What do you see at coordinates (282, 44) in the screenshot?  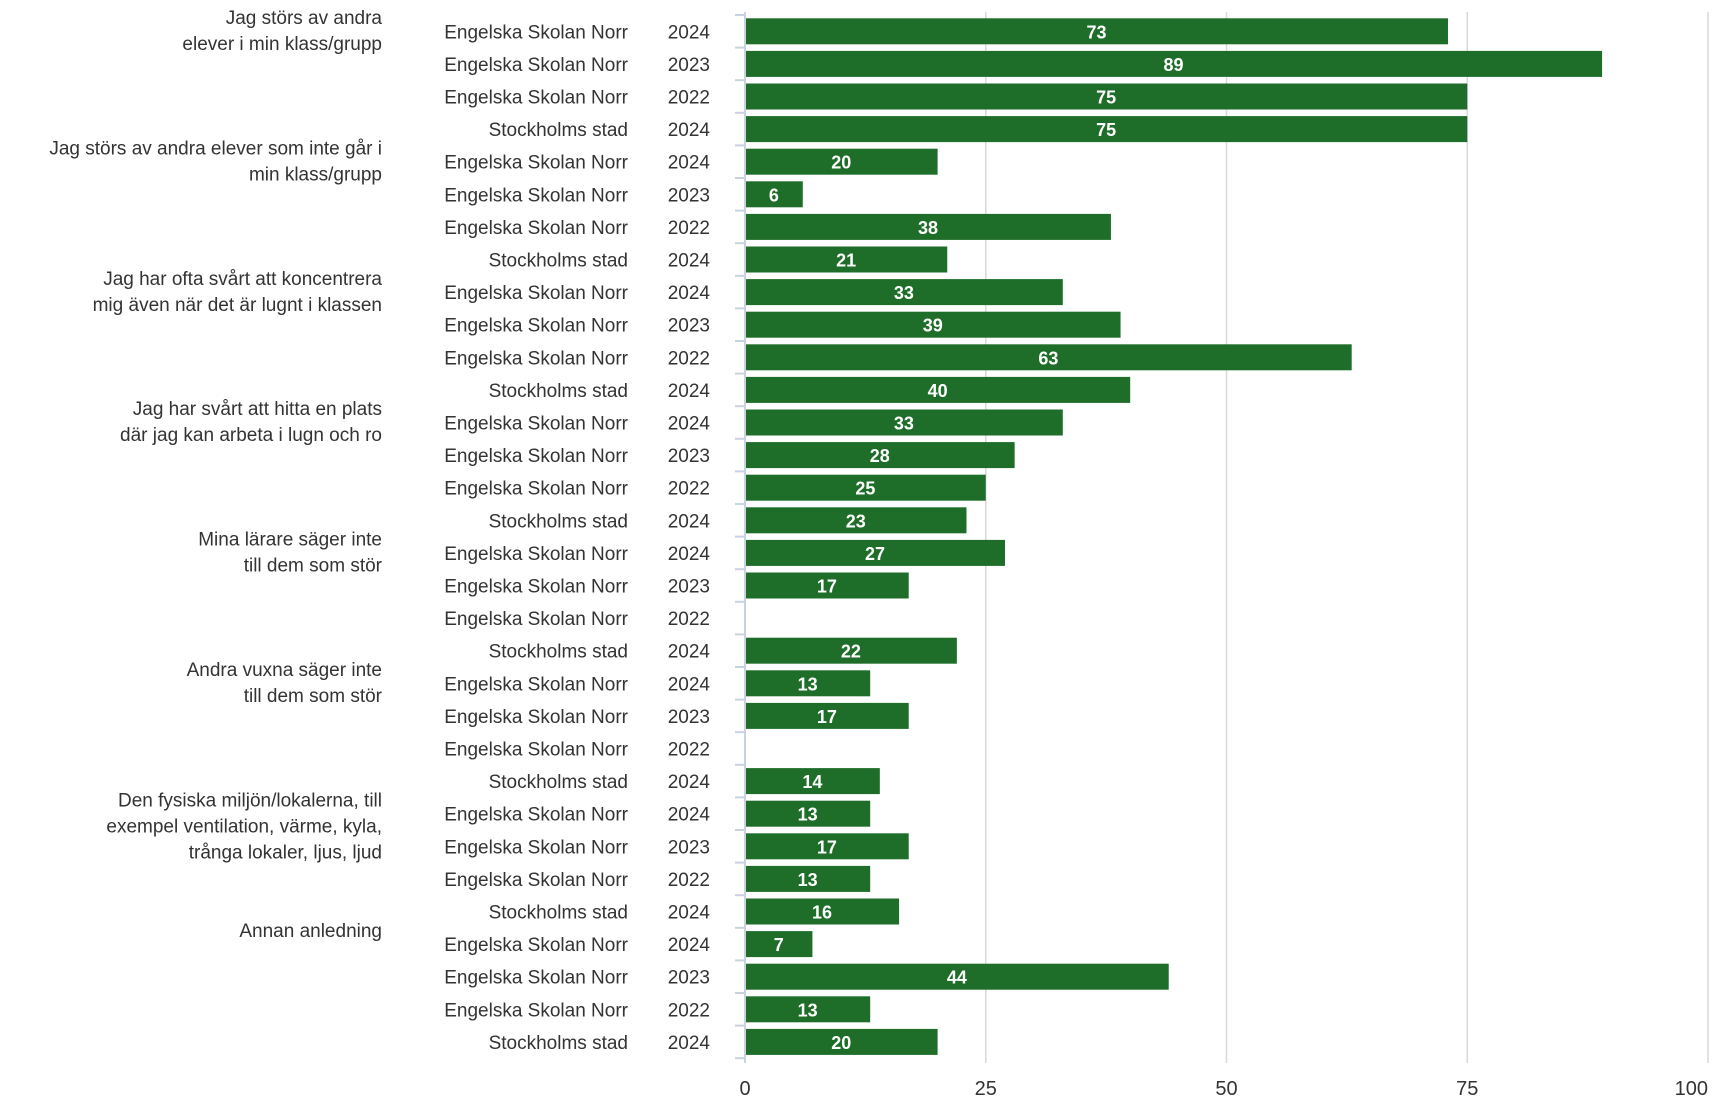 I see `group-label: elever i min klass/grupp` at bounding box center [282, 44].